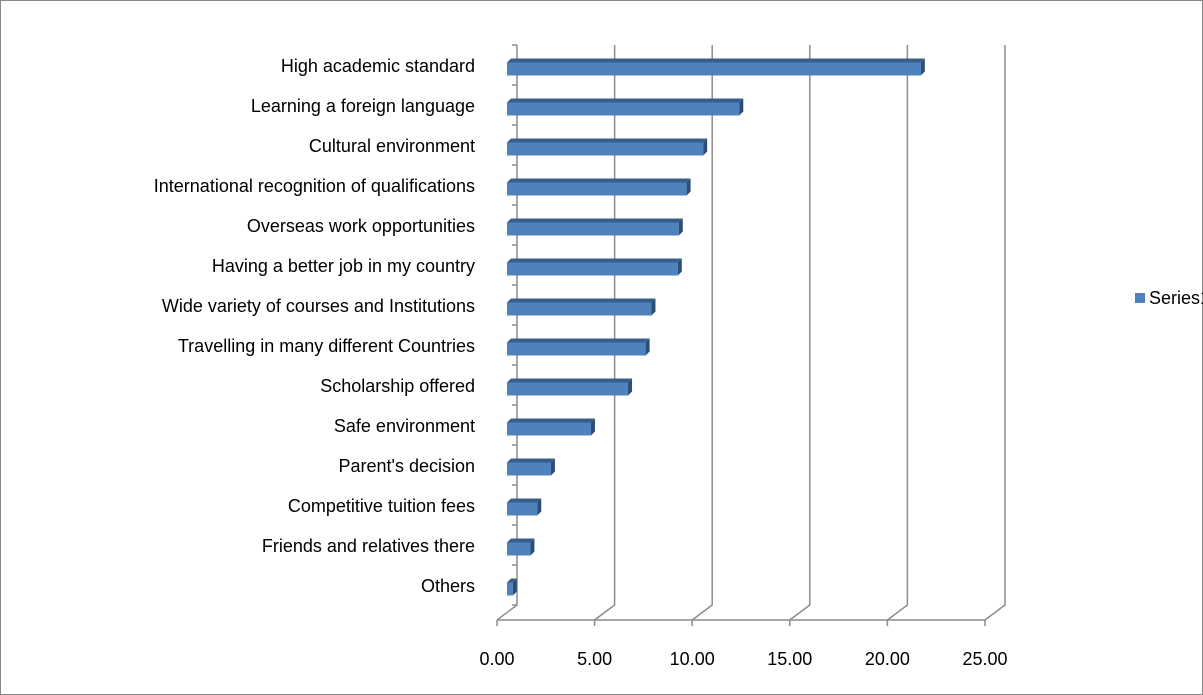  What do you see at coordinates (318, 306) in the screenshot?
I see `y-tick-label: Wide variety of courses and Institutions` at bounding box center [318, 306].